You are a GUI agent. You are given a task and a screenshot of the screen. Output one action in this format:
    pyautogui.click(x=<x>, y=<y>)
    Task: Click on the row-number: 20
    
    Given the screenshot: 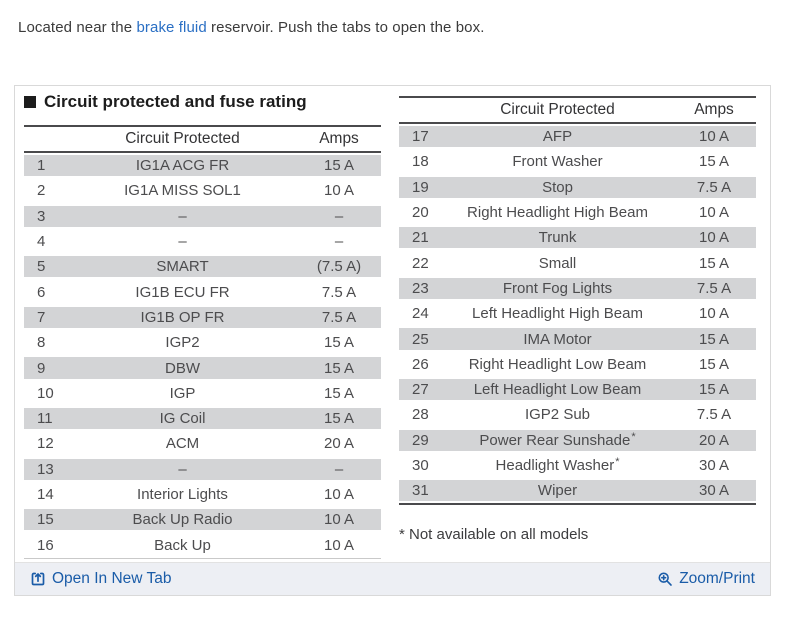 What is the action you would take?
    pyautogui.click(x=420, y=213)
    